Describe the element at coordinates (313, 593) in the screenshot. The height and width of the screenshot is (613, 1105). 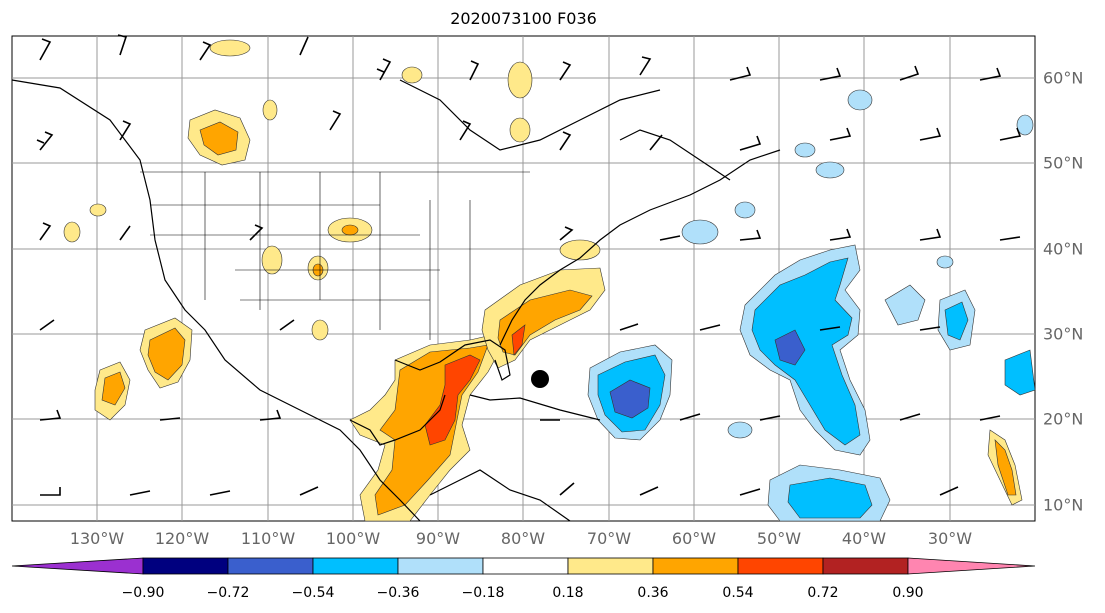
I see `colorbar-tick: −0.54` at that location.